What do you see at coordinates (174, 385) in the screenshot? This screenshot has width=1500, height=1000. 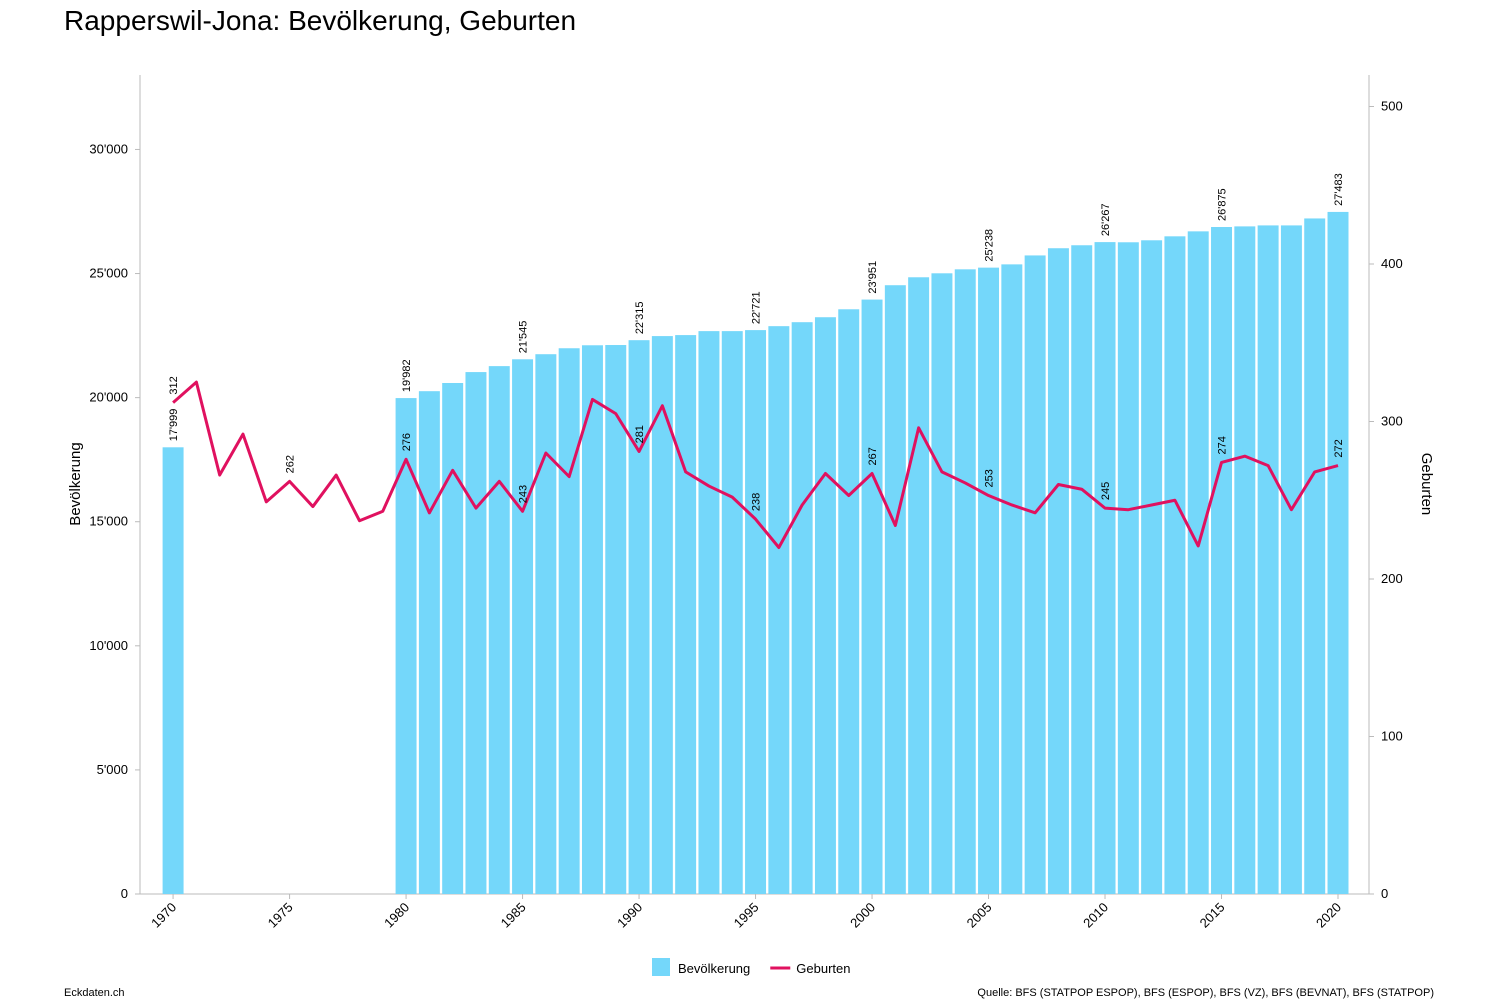 I see `line-value-label: 312` at bounding box center [174, 385].